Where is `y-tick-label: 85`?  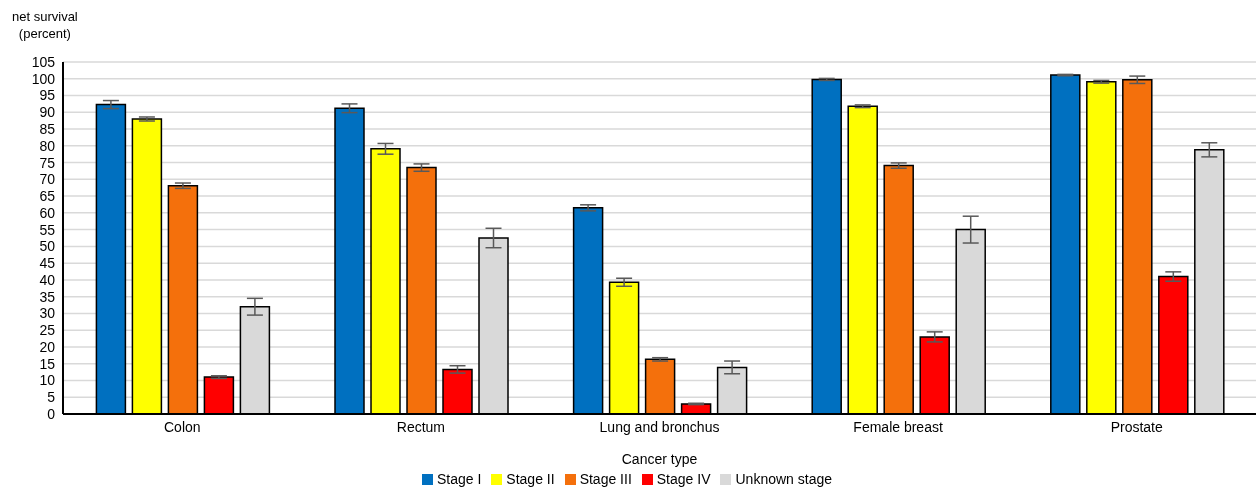 y-tick-label: 85 is located at coordinates (47, 129).